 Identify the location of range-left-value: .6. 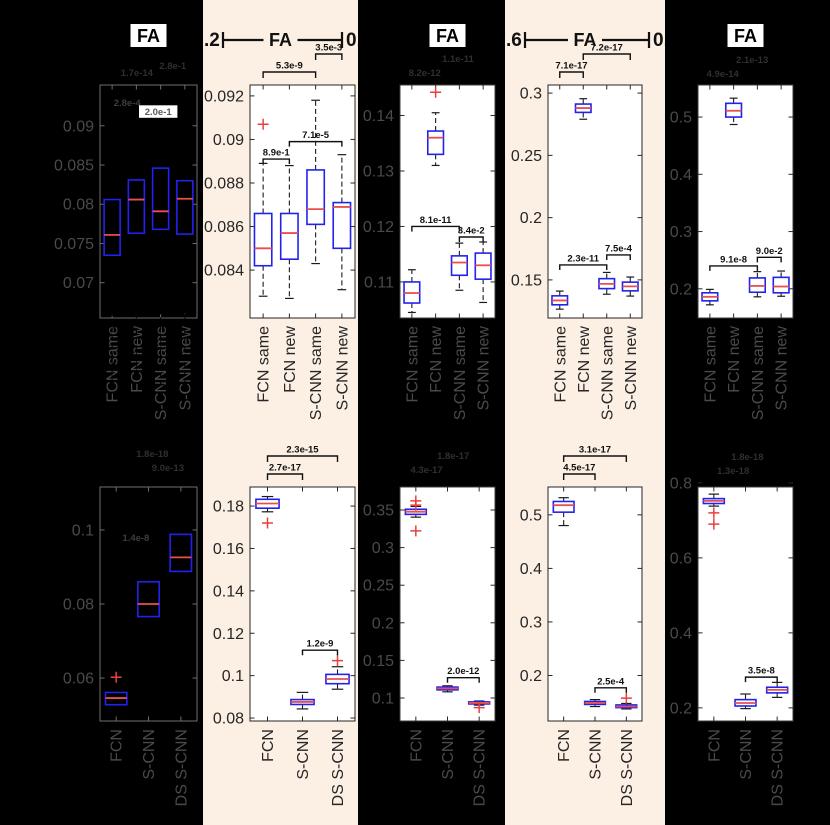
(514, 40).